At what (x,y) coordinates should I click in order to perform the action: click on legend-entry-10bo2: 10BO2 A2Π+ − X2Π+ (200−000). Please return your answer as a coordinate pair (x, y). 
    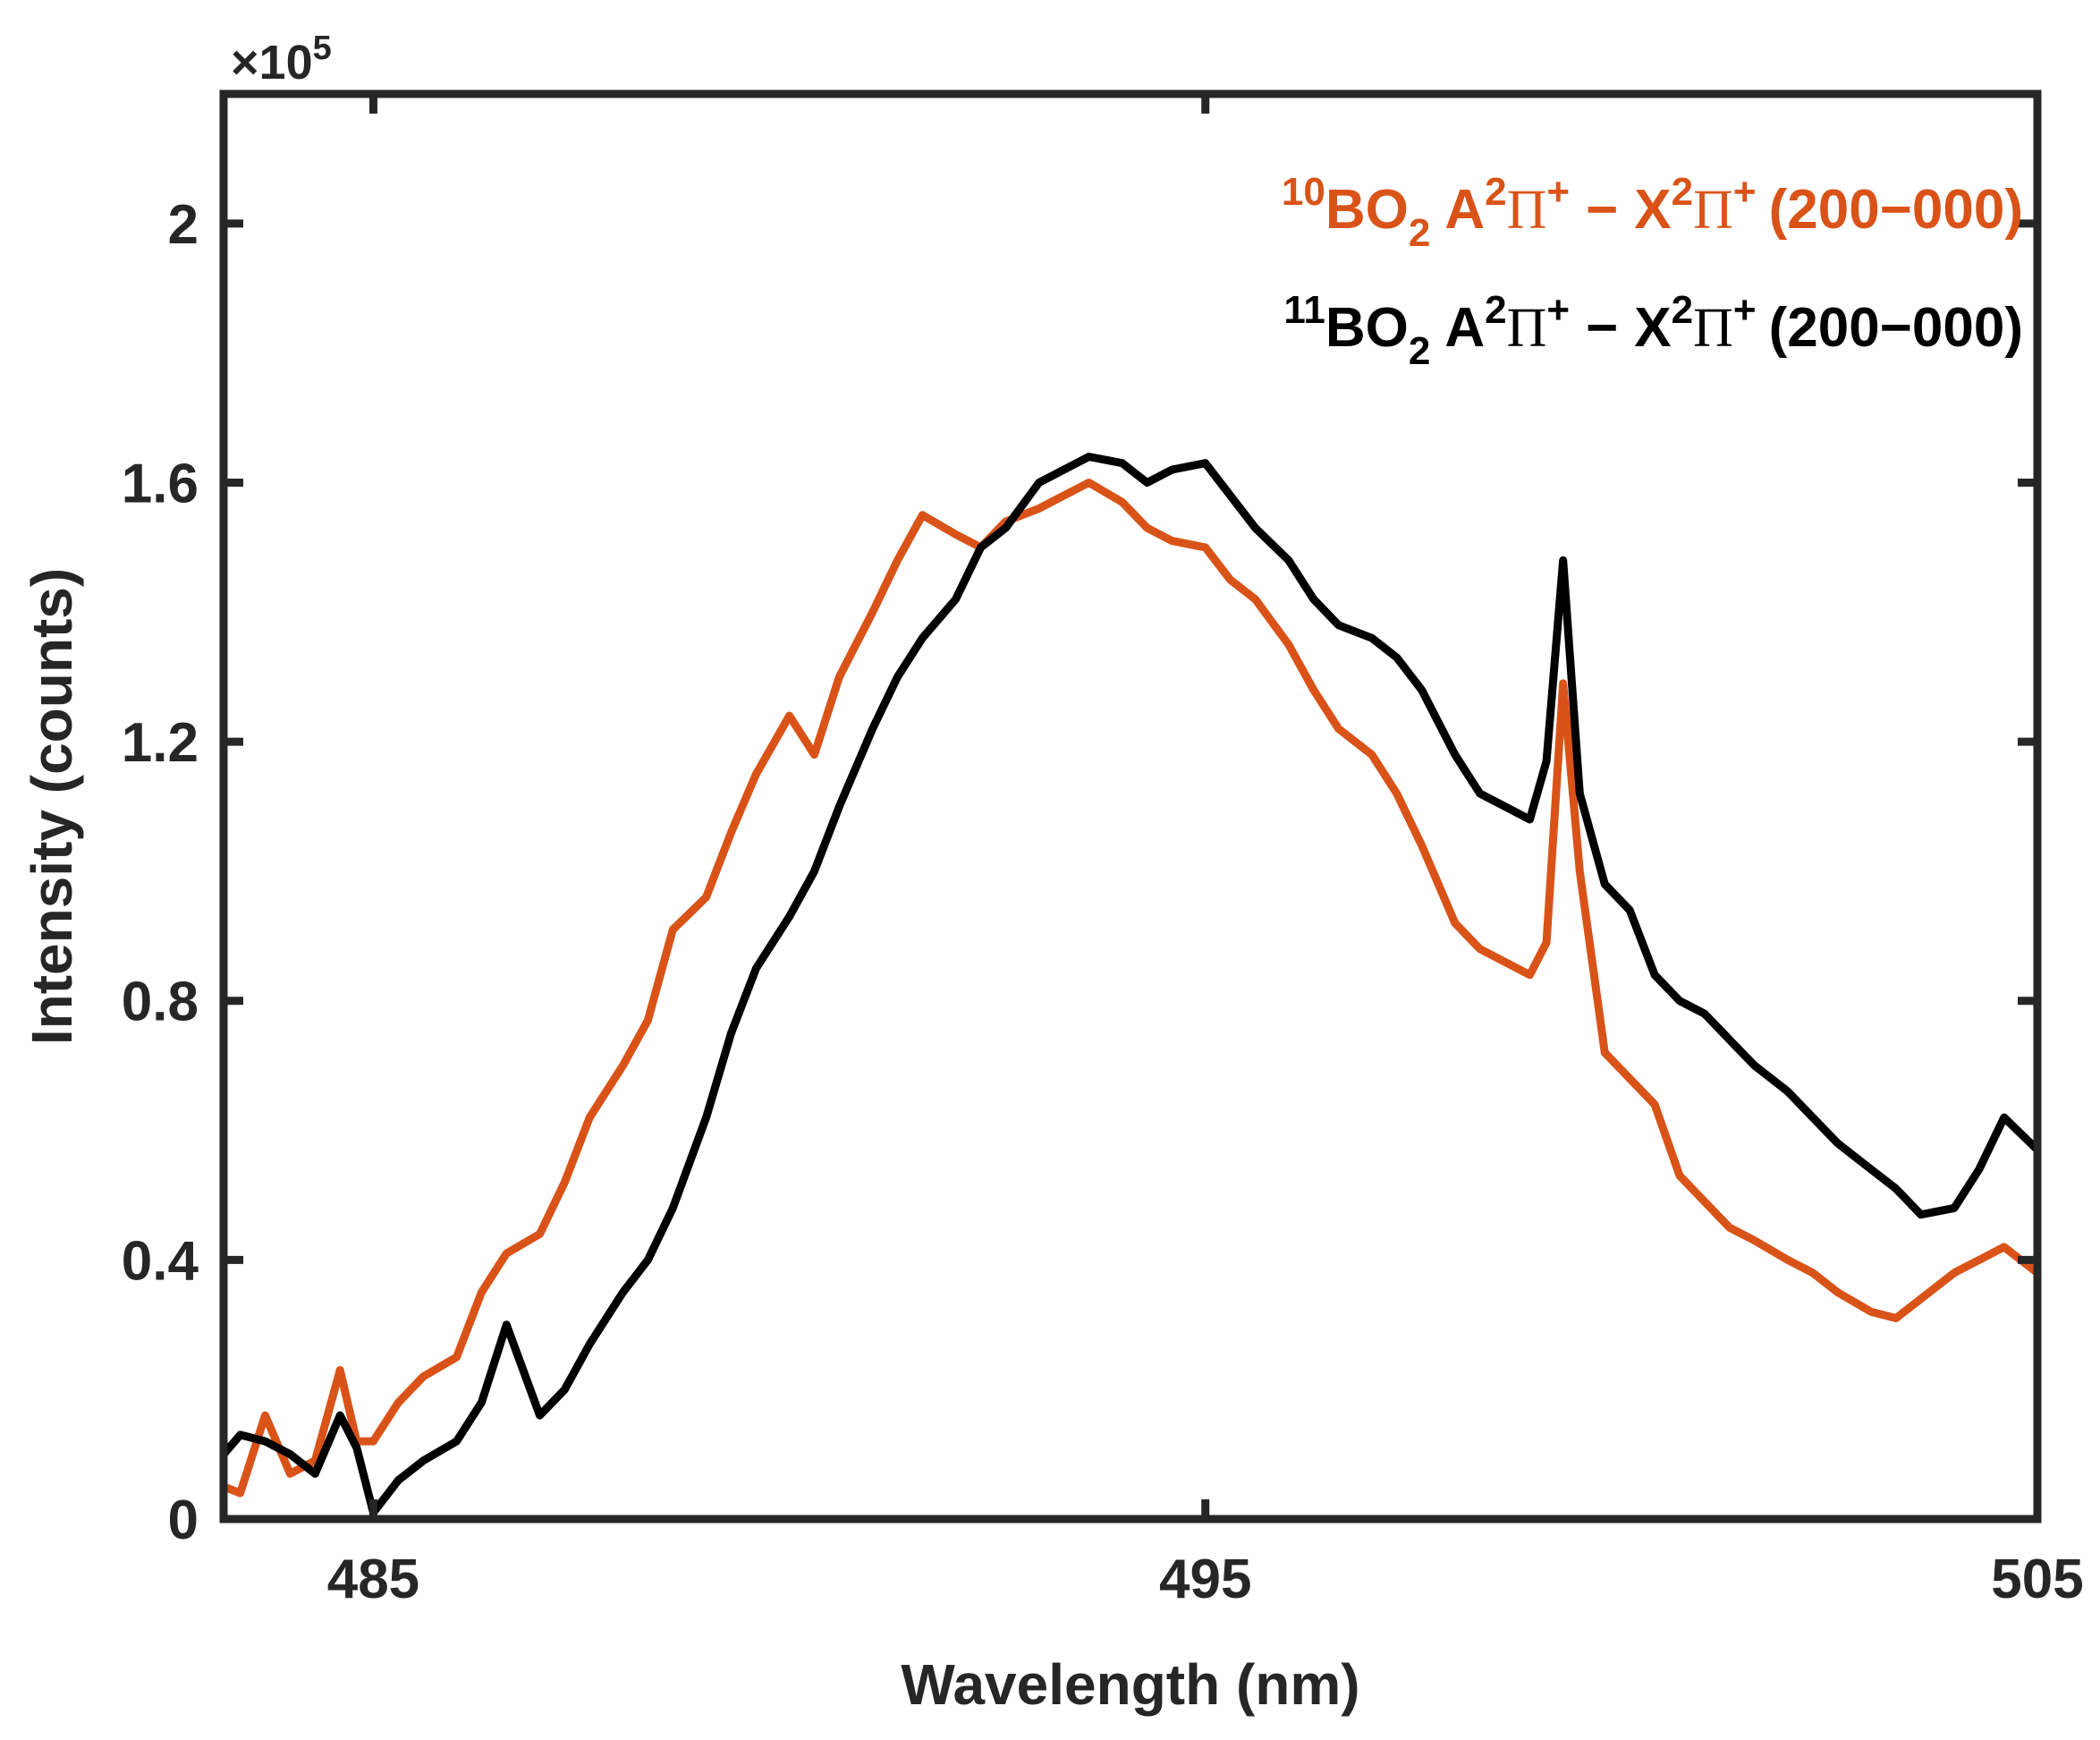
    Looking at the image, I should click on (1652, 212).